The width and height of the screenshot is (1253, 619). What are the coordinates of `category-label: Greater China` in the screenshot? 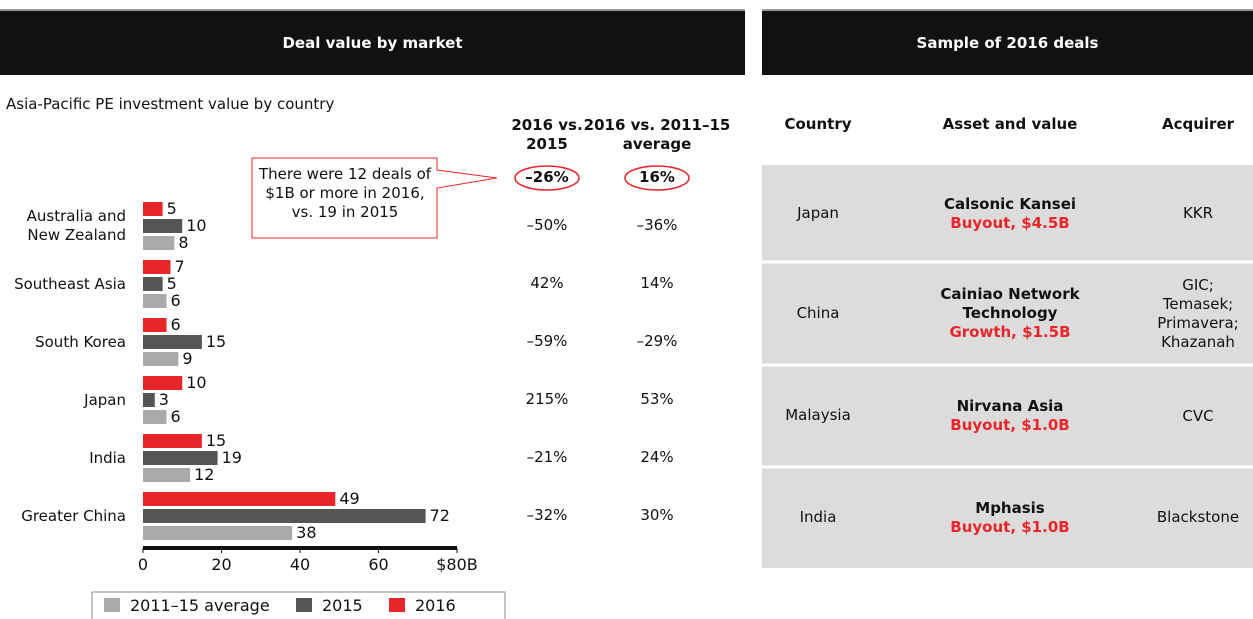 It's located at (73, 515).